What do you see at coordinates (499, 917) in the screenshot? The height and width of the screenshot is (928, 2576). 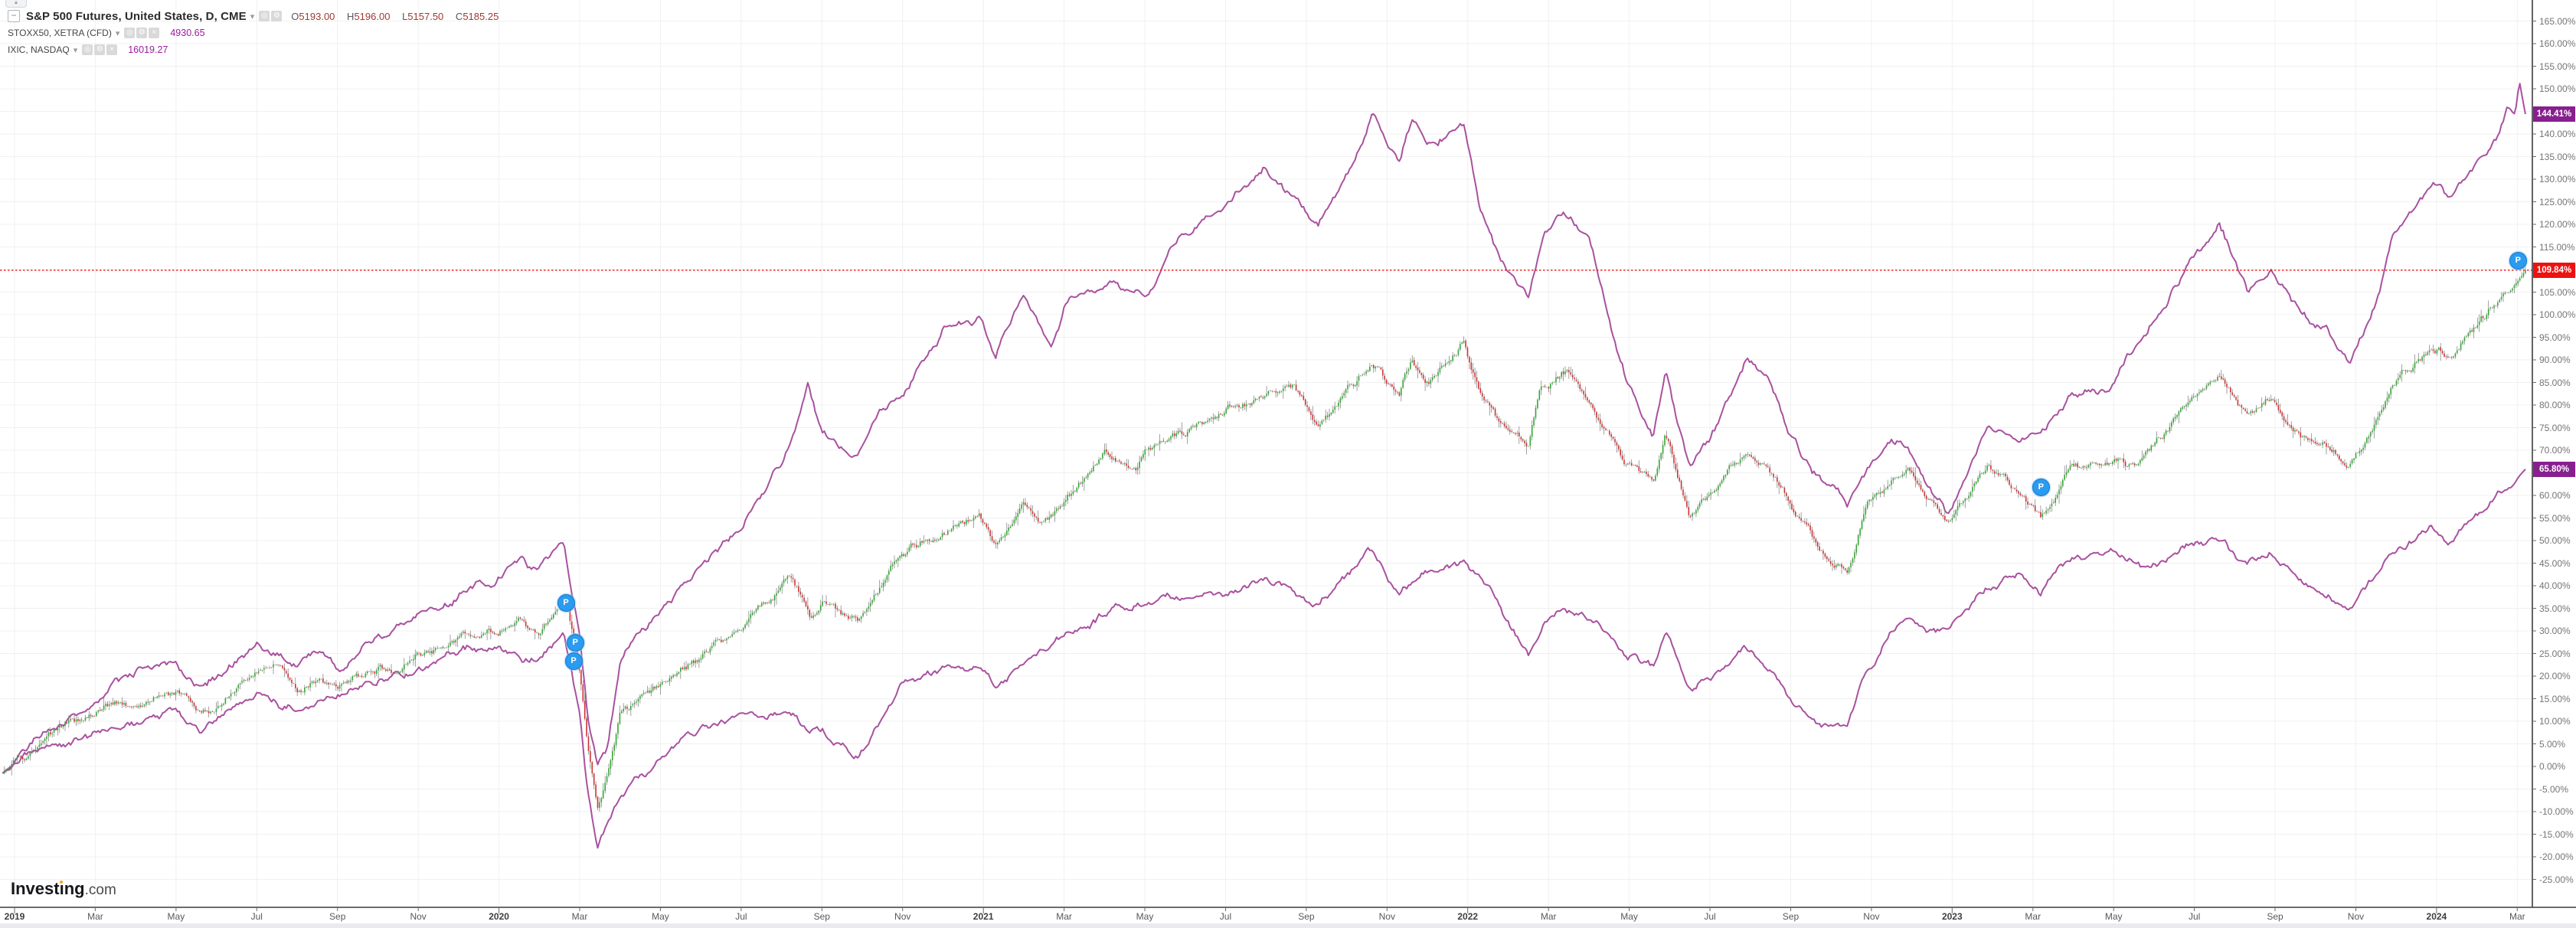 I see `x-axis-label: 2020` at bounding box center [499, 917].